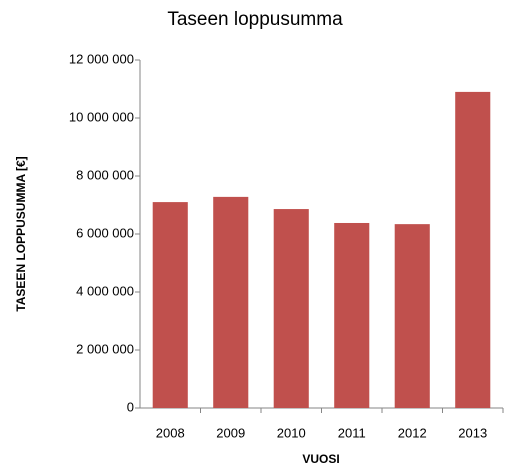 The width and height of the screenshot is (507, 475). What do you see at coordinates (105, 290) in the screenshot?
I see `y-tick-label: 4 000 000` at bounding box center [105, 290].